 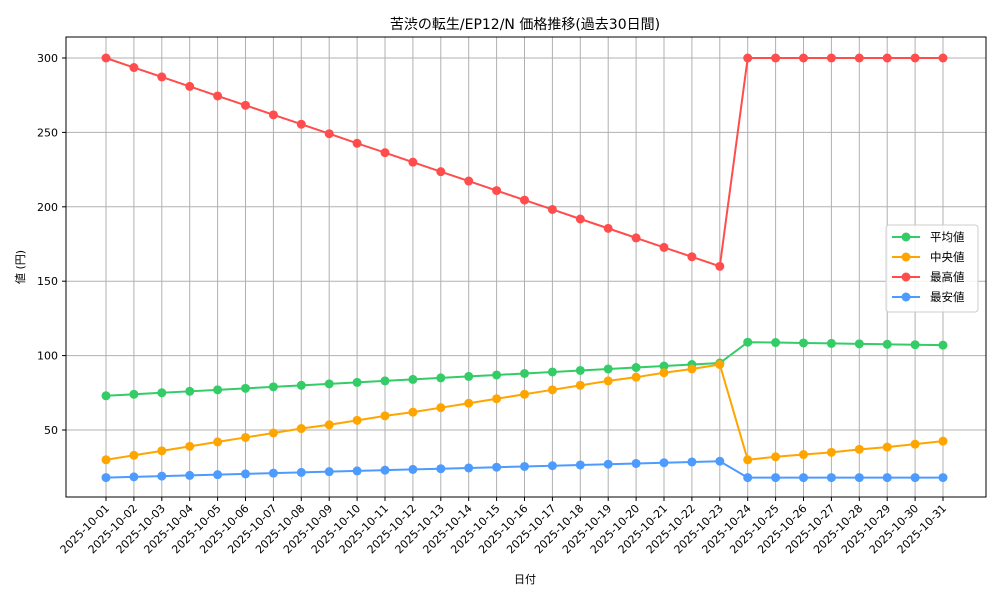 I want to click on series-平均値, so click(x=524, y=369).